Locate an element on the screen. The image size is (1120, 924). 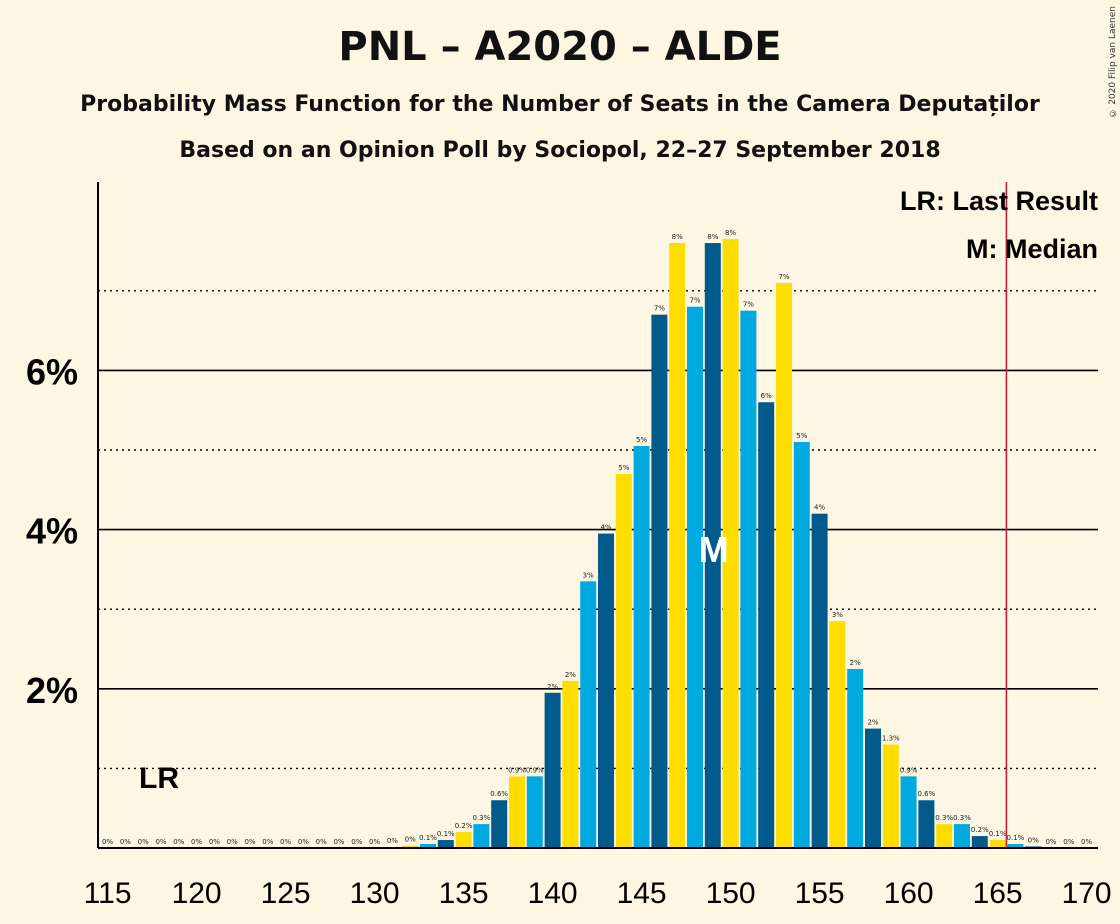
data-label-seat-163: 0.3% is located at coordinates (962, 818).